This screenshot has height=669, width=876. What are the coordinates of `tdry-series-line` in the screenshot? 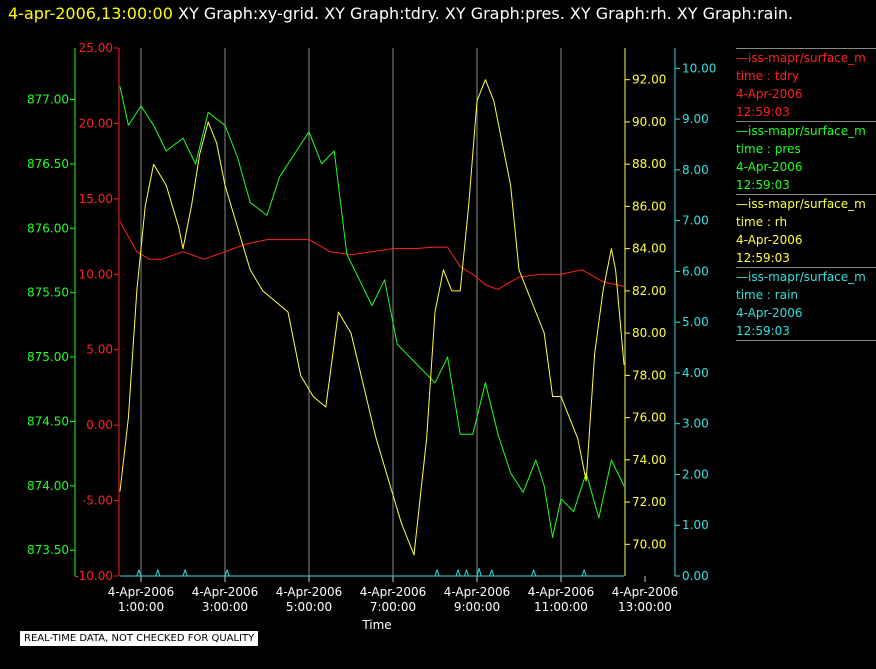 It's located at (372, 255).